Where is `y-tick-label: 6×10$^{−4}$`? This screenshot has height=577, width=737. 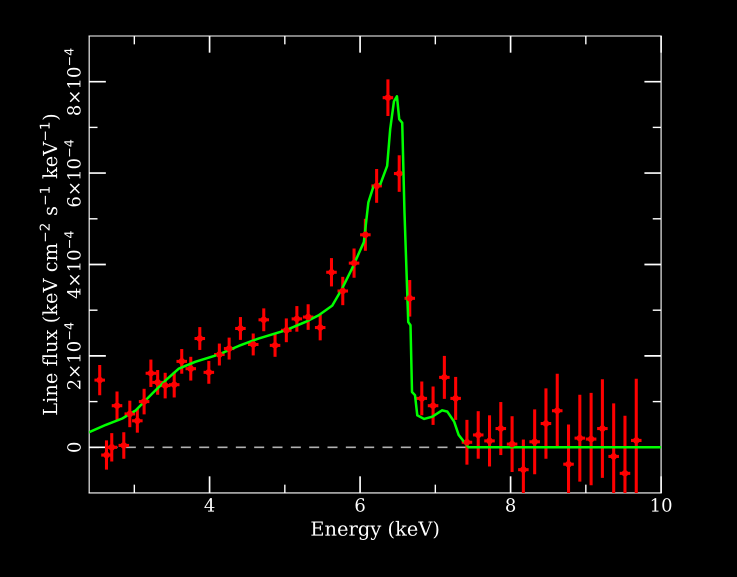 y-tick-label: 6×10$^{−4}$ is located at coordinates (72, 173).